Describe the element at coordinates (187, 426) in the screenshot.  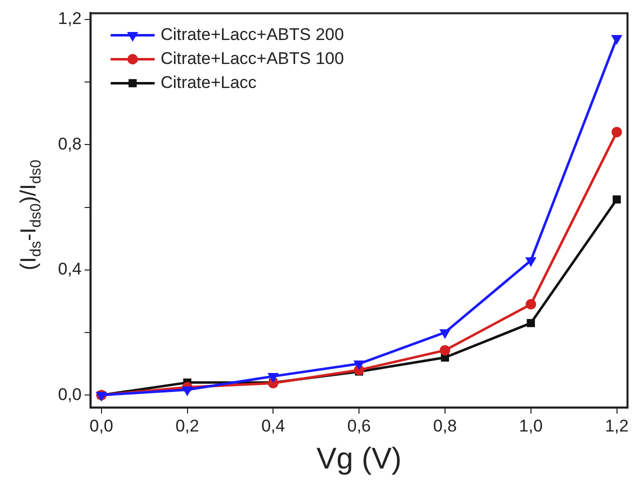
I see `x-tick-label: 0,2` at that location.